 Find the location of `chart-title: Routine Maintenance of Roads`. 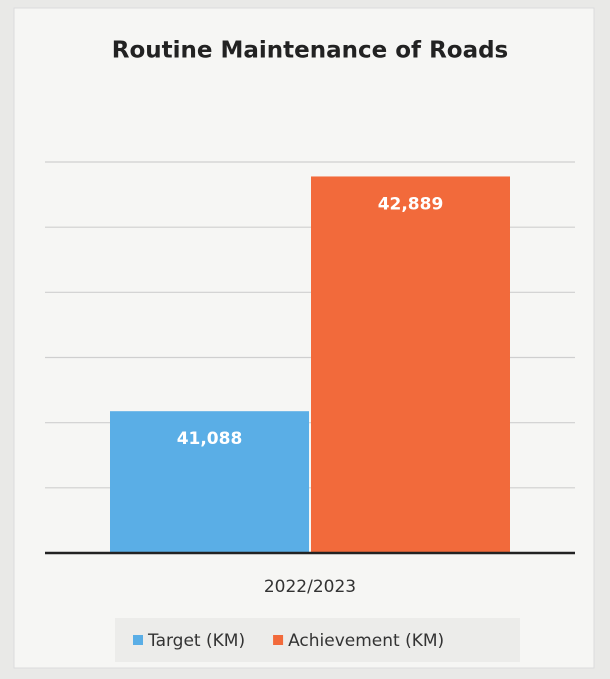

chart-title: Routine Maintenance of Roads is located at coordinates (310, 51).